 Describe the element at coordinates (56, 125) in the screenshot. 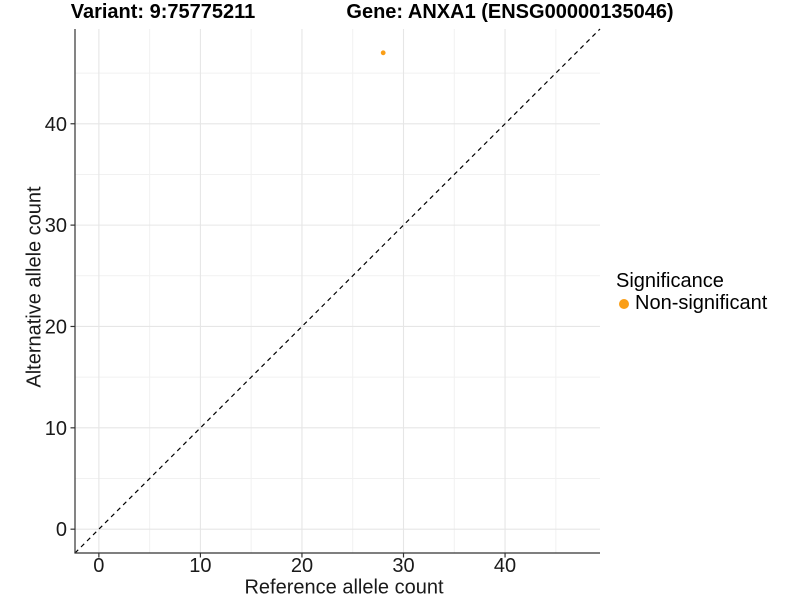

I see `y-tick-label: 40` at that location.